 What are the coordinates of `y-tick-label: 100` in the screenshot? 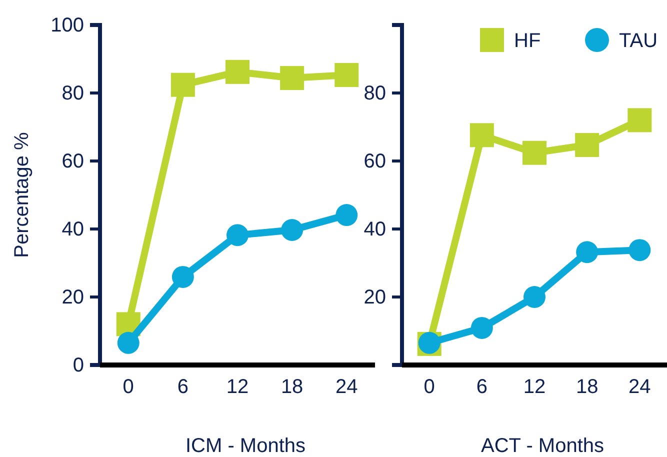 It's located at (67, 25).